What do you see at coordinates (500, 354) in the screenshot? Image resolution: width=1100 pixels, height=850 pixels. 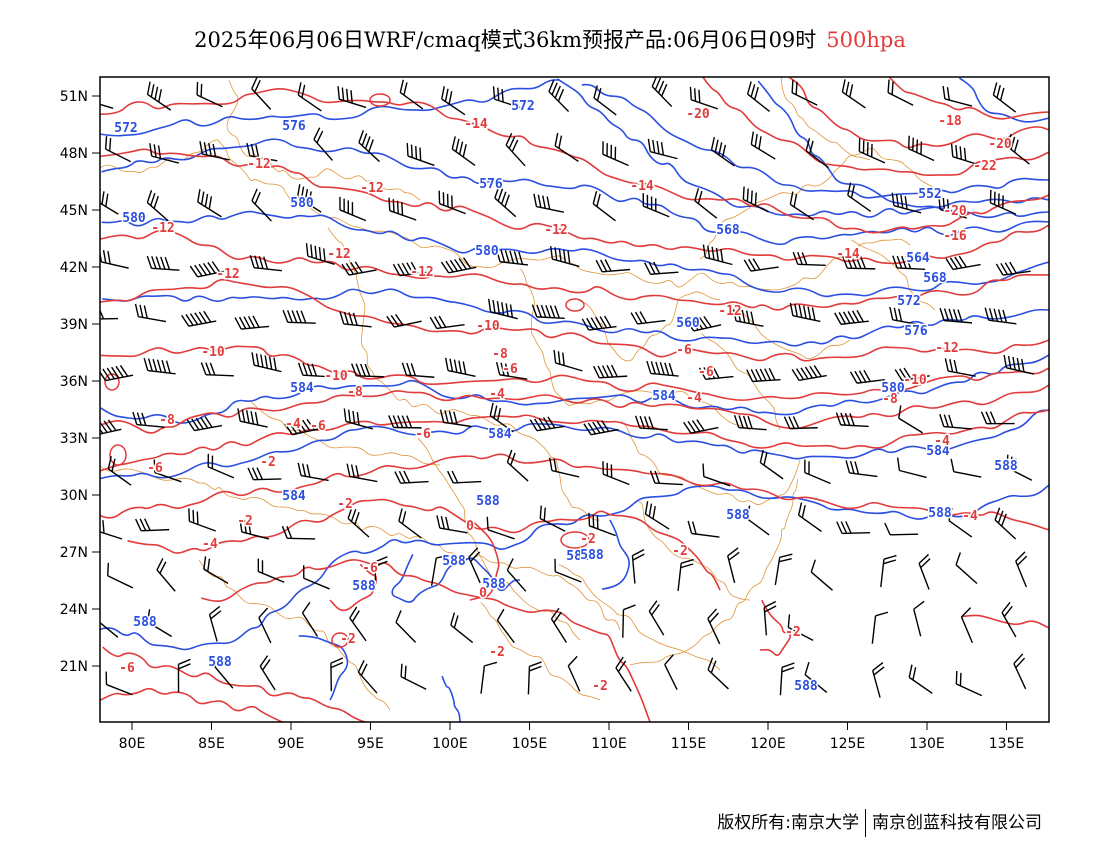 I see `temperature-contour-label: -8` at bounding box center [500, 354].